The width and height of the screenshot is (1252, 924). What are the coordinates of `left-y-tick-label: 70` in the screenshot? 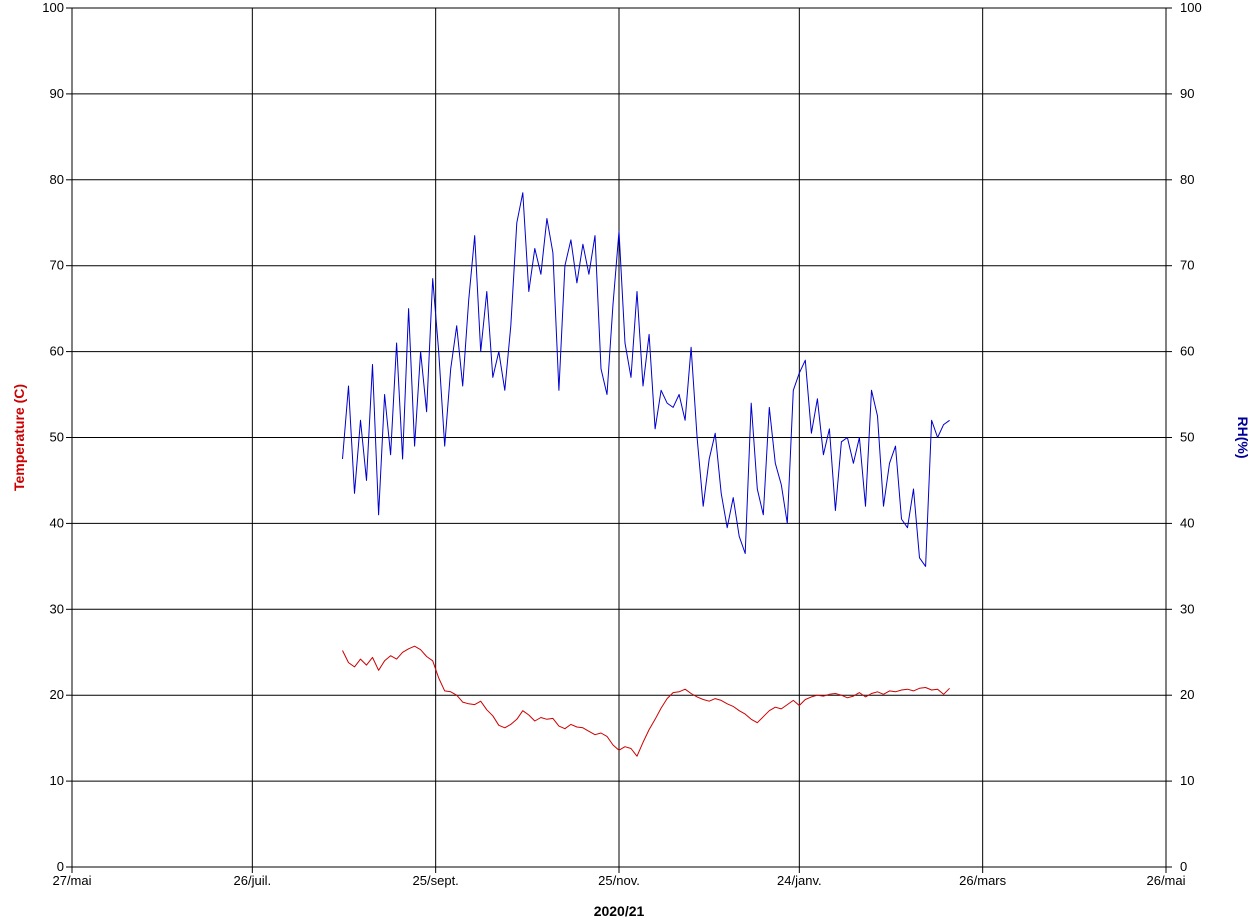 It's located at (57, 265).